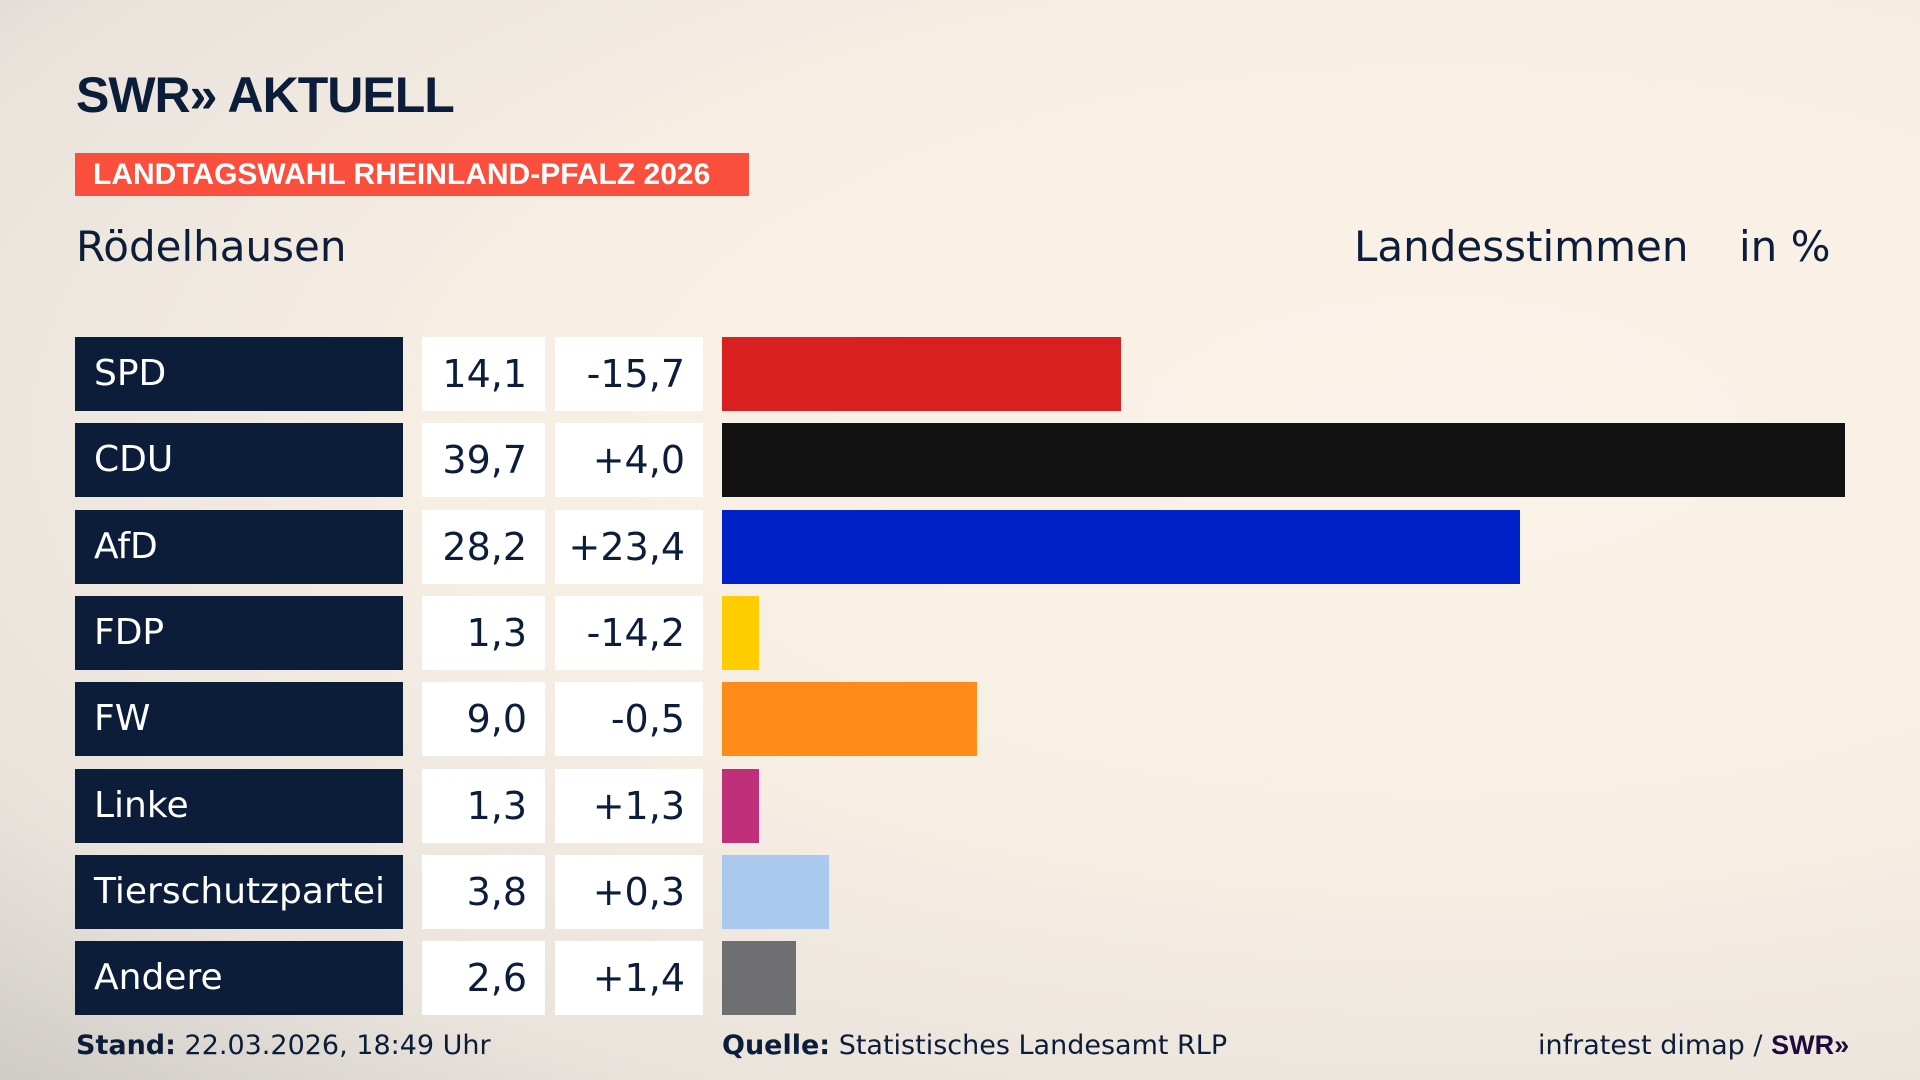 The height and width of the screenshot is (1080, 1920). What do you see at coordinates (239, 374) in the screenshot?
I see `party-name: SPD` at bounding box center [239, 374].